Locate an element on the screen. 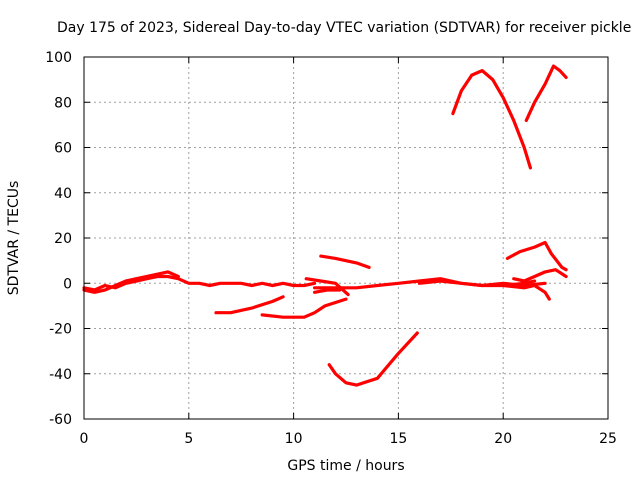 This screenshot has width=640, height=480. series-arc-short-b is located at coordinates (327, 287).